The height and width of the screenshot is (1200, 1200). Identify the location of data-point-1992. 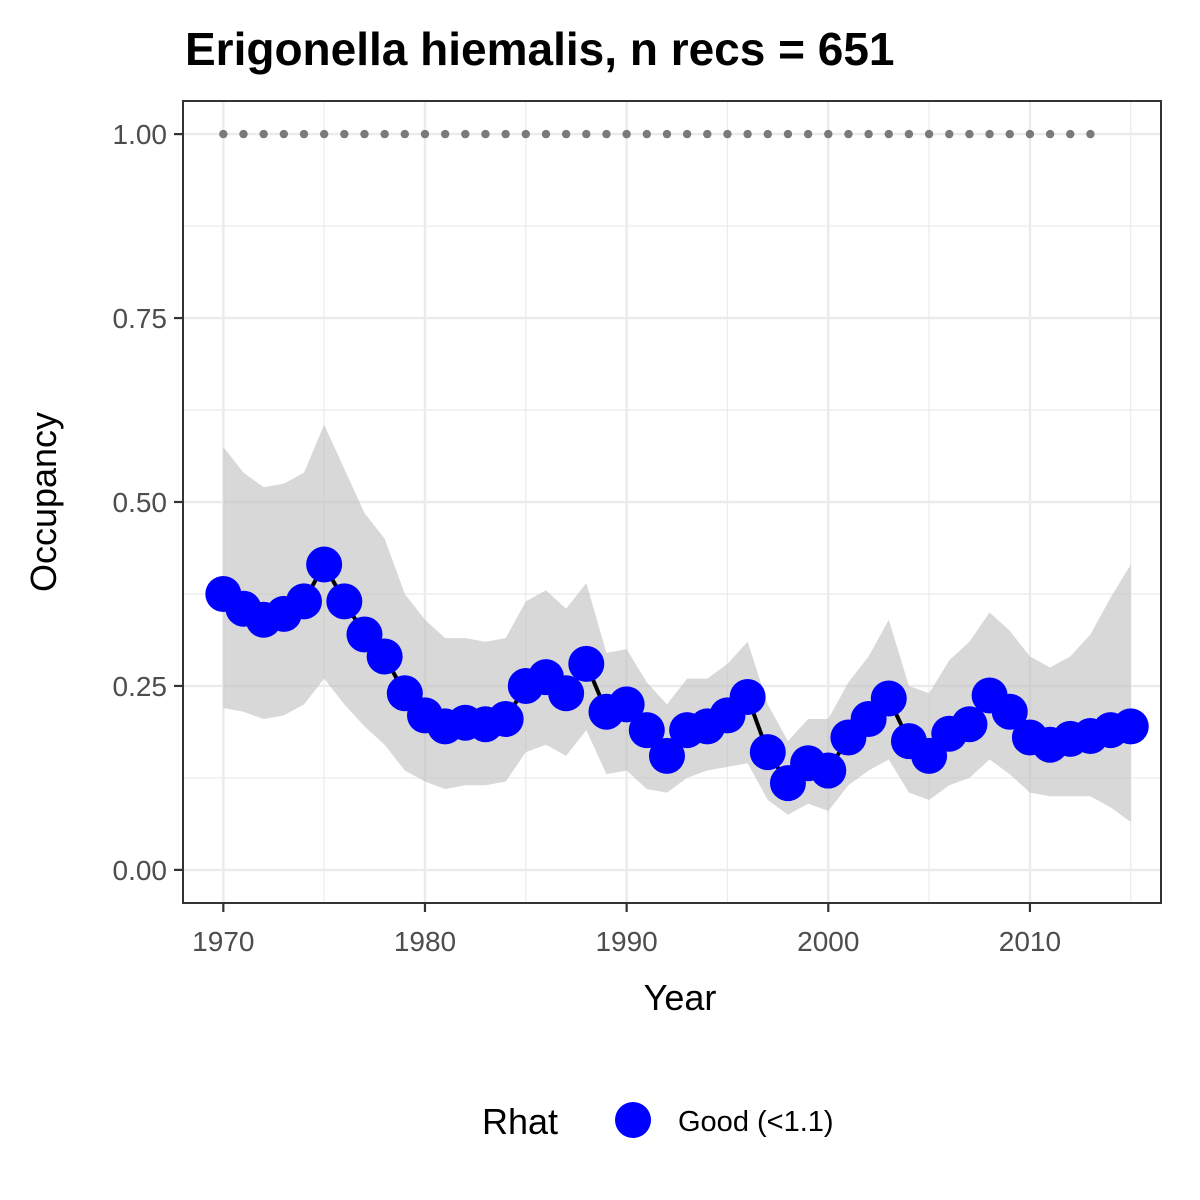
(666, 755).